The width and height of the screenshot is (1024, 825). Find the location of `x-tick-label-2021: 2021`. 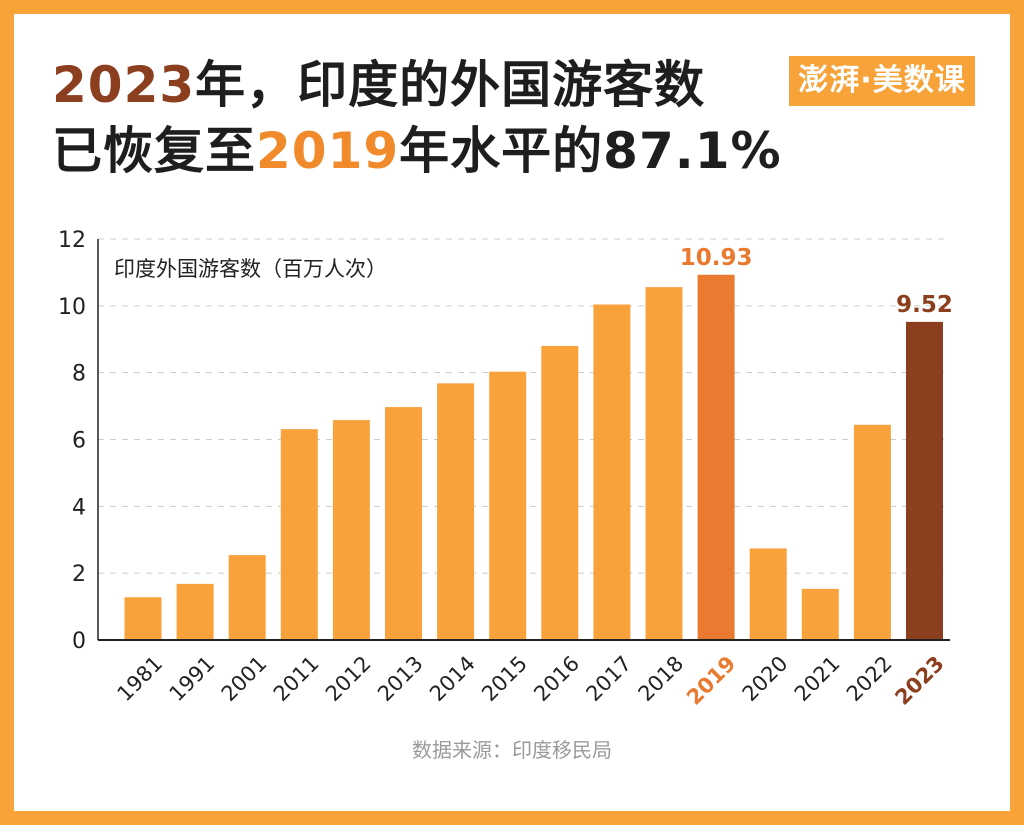

x-tick-label-2021: 2021 is located at coordinates (817, 678).